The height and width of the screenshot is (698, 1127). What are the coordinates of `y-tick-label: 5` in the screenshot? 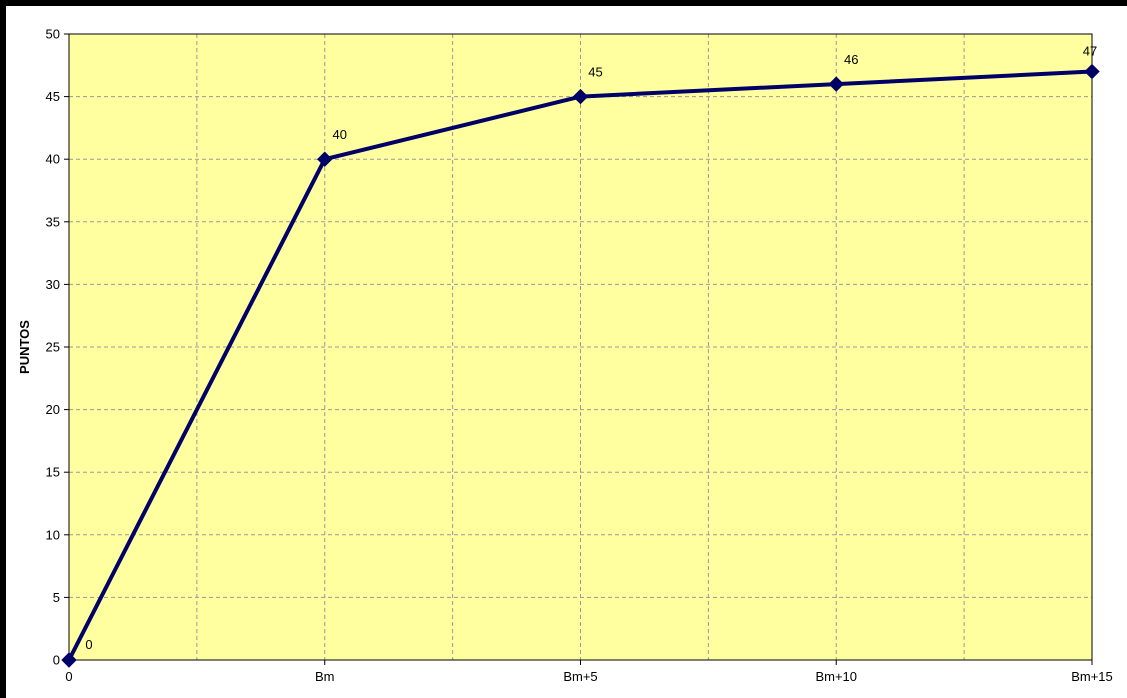 It's located at (56, 597).